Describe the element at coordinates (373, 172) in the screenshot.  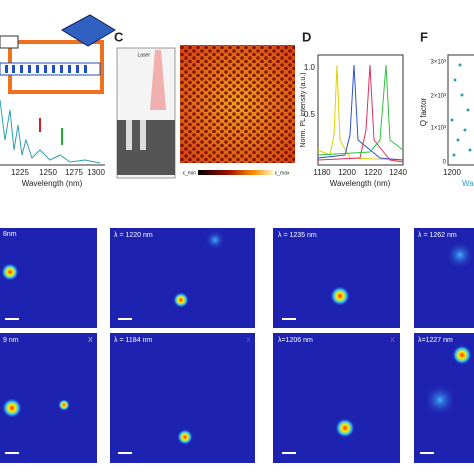
I see `tick-label: 1220` at that location.